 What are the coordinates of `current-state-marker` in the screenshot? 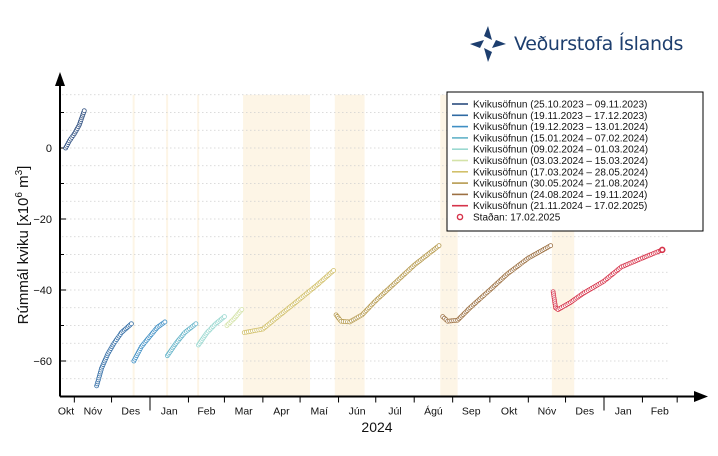 It's located at (662, 250).